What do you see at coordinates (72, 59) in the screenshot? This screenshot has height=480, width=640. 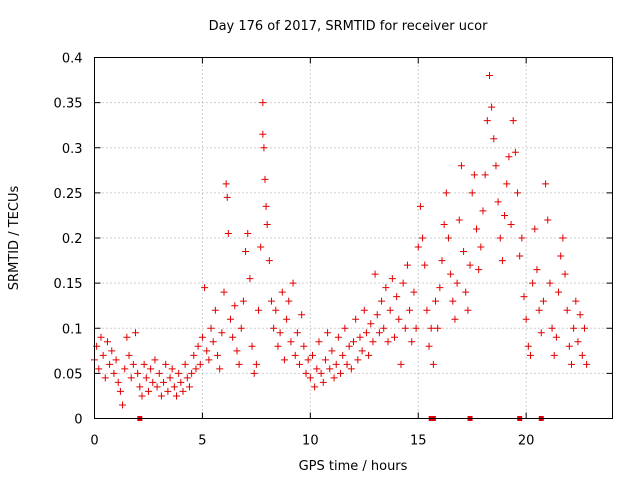 I see `y-tick-label: 0.4` at bounding box center [72, 59].